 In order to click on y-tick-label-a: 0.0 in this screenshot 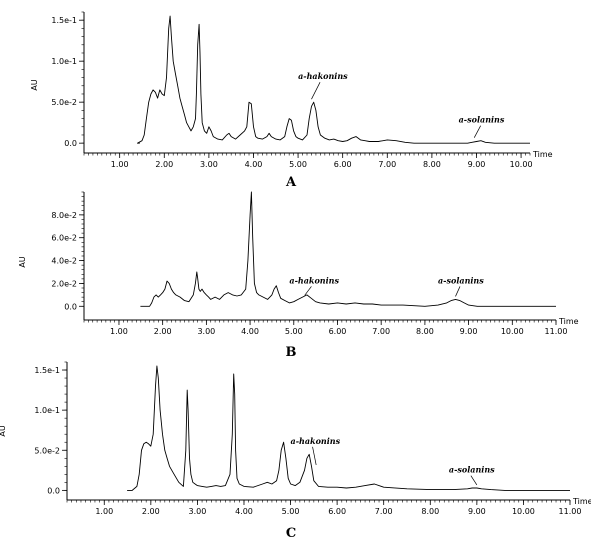, I will do `click(70, 143)`.